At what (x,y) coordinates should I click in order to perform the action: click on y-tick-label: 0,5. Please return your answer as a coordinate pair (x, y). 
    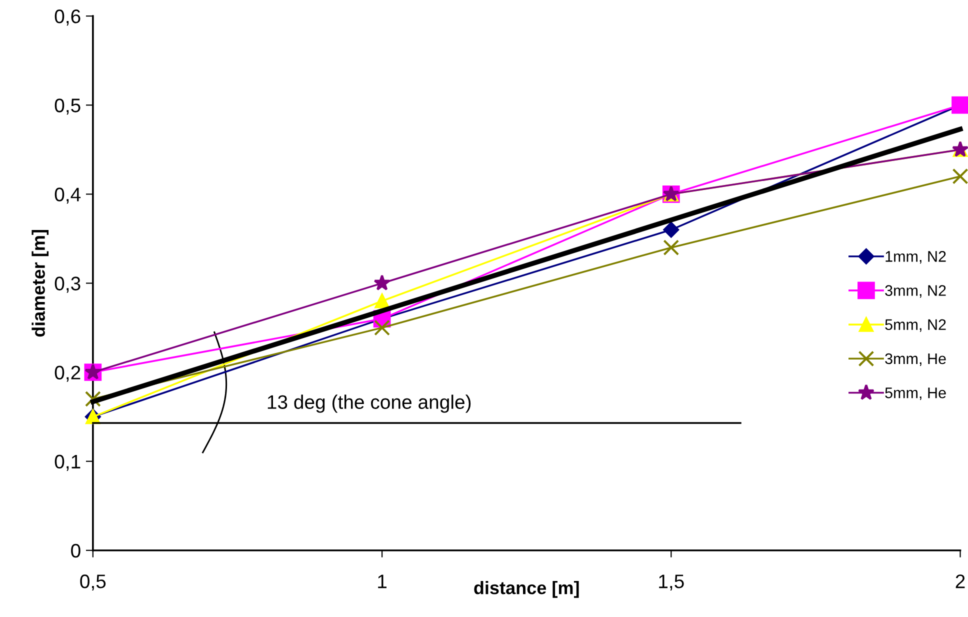
    Looking at the image, I should click on (67, 106).